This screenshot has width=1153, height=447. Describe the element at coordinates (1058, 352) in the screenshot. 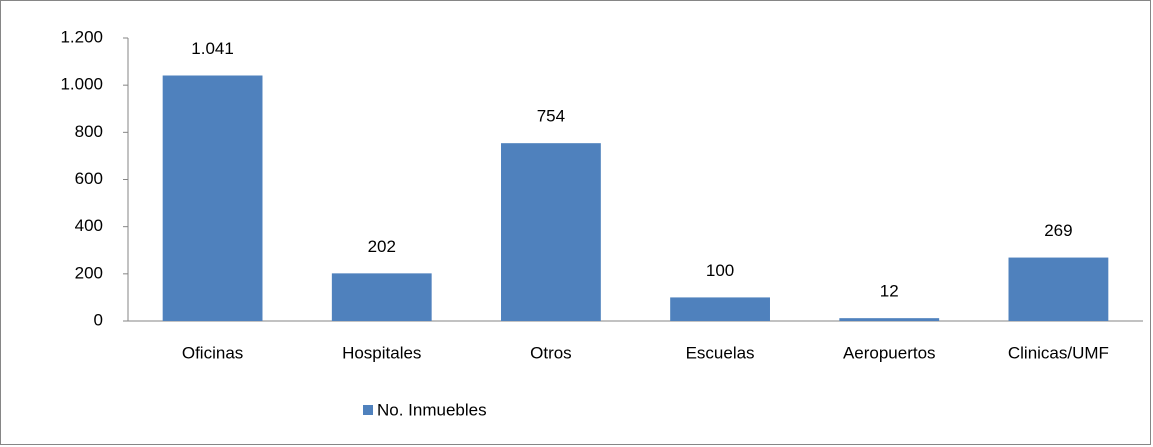

I see `x-tick-label: Clinicas/UMF` at that location.